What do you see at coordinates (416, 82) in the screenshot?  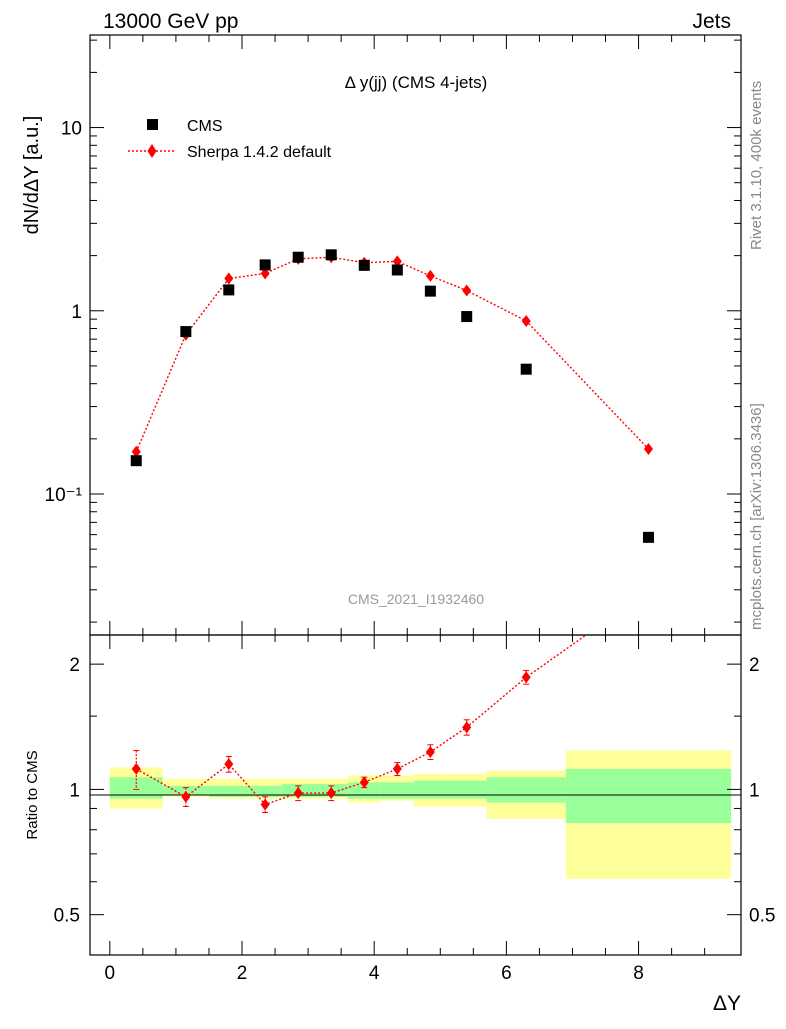 I see `chart-title: Δ y(jj) (CMS 4-jets)` at bounding box center [416, 82].